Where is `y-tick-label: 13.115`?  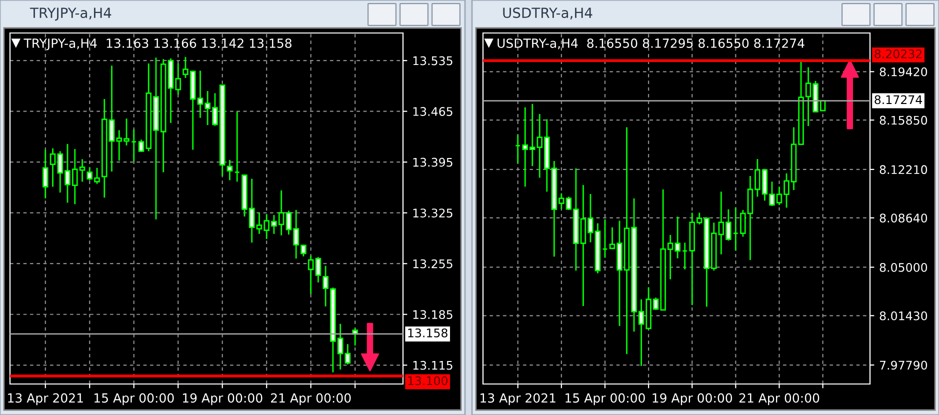 y-tick-label: 13.115 is located at coordinates (432, 365).